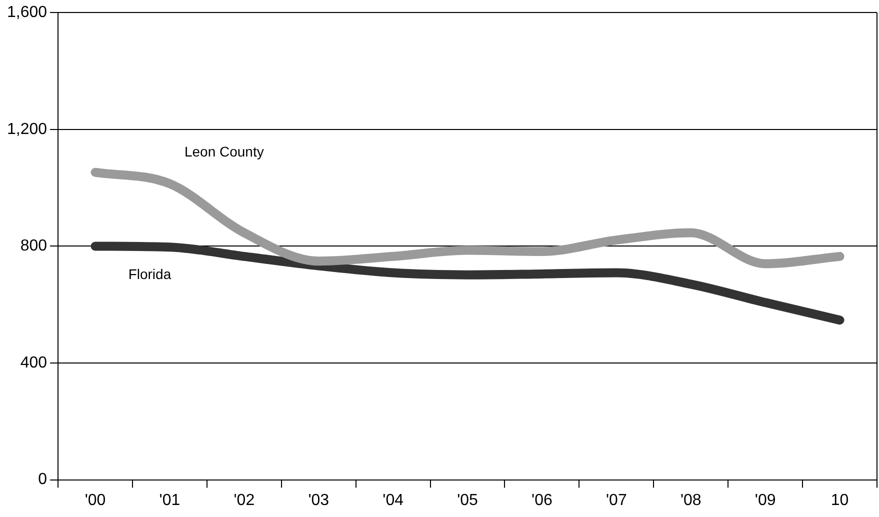 This screenshot has width=879, height=517. I want to click on x-tick-label: 10, so click(839, 500).